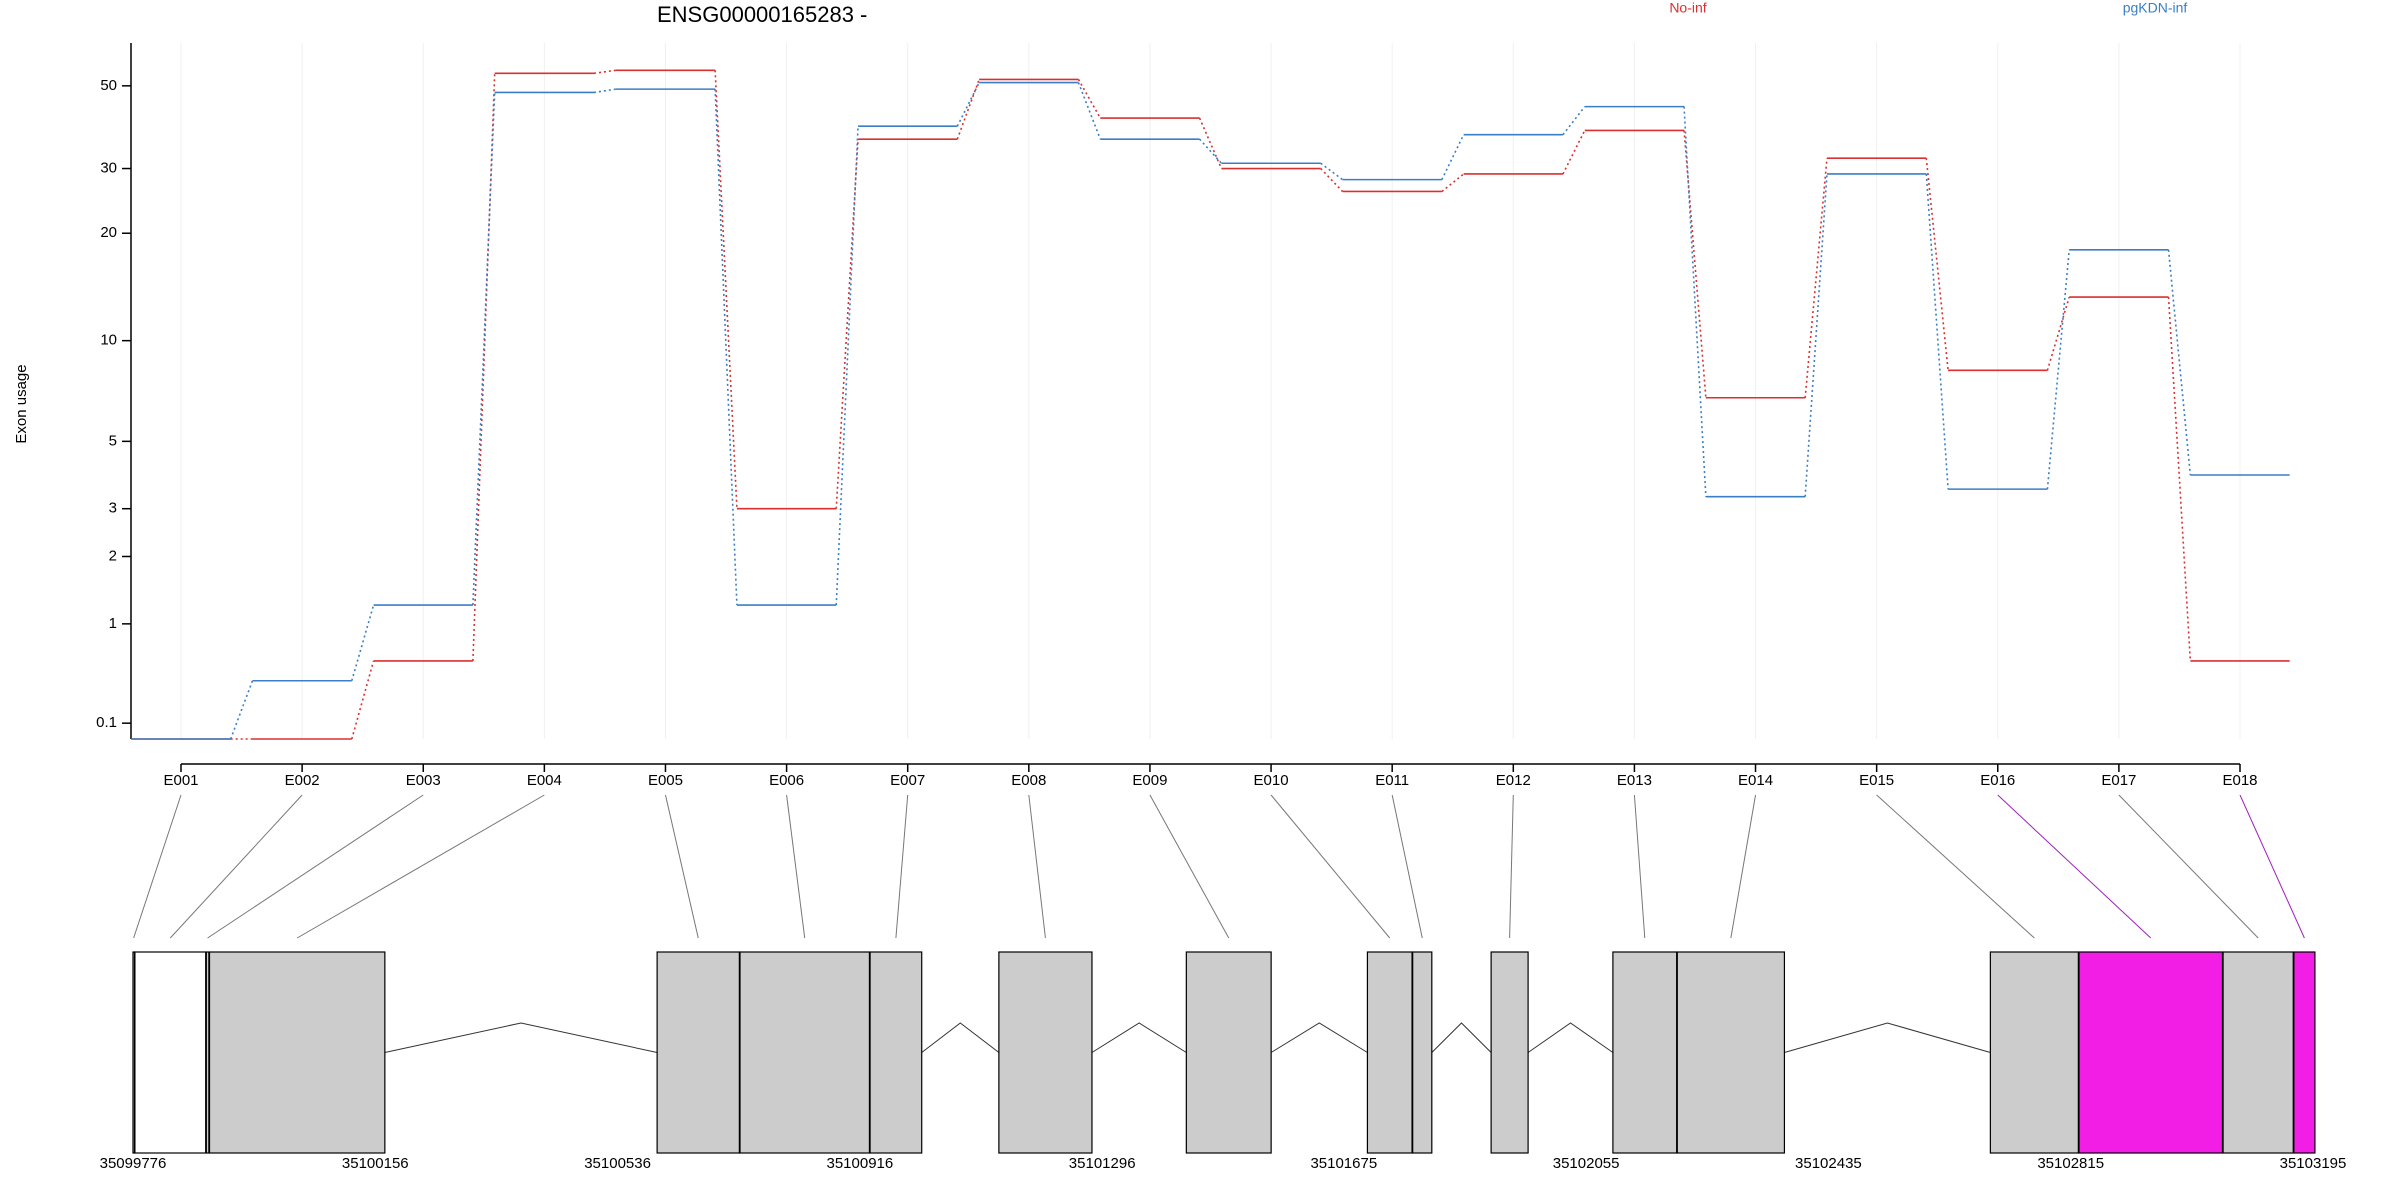 The image size is (2400, 1200). What do you see at coordinates (113, 555) in the screenshot?
I see `y-tick-label: 2` at bounding box center [113, 555].